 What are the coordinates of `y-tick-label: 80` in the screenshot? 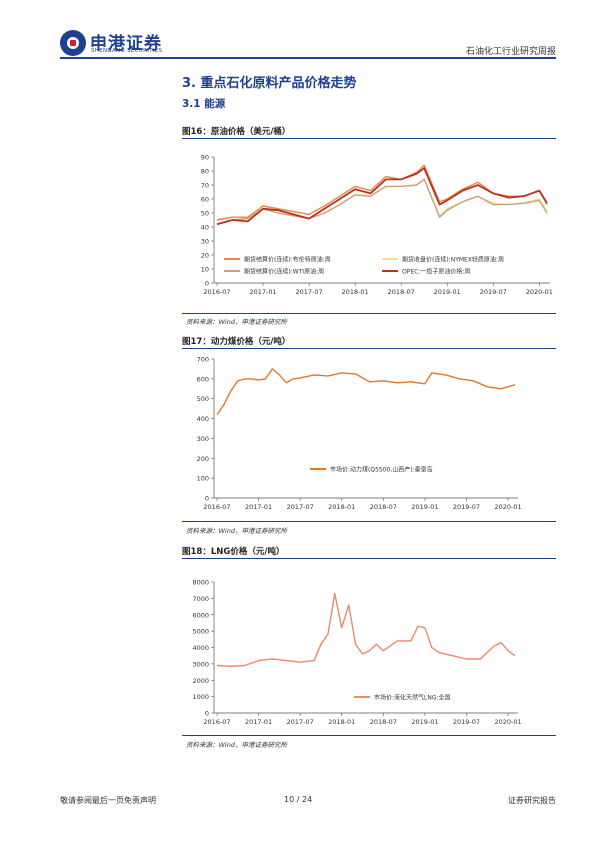 It's located at (205, 172).